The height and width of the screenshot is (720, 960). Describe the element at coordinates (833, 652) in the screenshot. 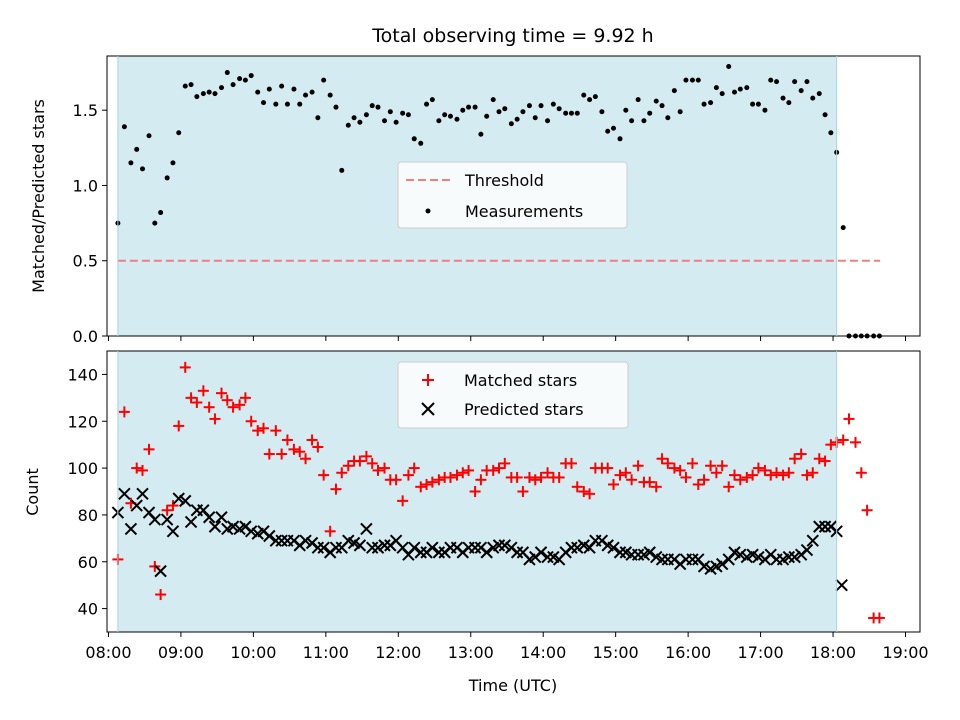

I see `x-tick-label: 18:00` at that location.